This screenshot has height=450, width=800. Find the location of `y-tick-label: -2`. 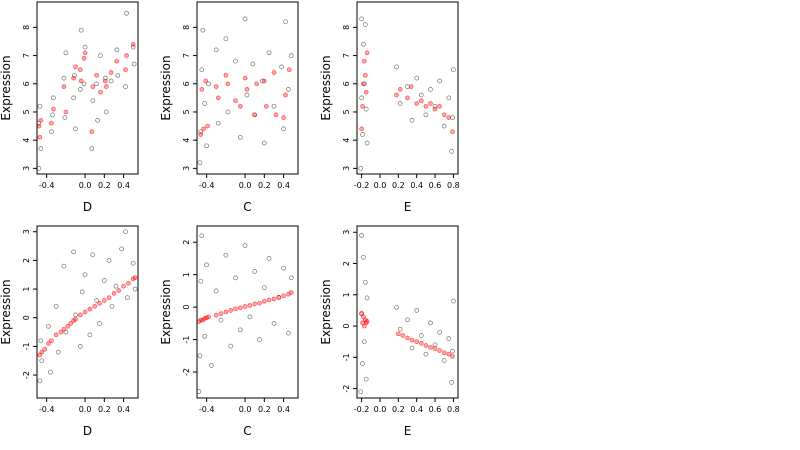

y-tick-label: -2 is located at coordinates (186, 372).